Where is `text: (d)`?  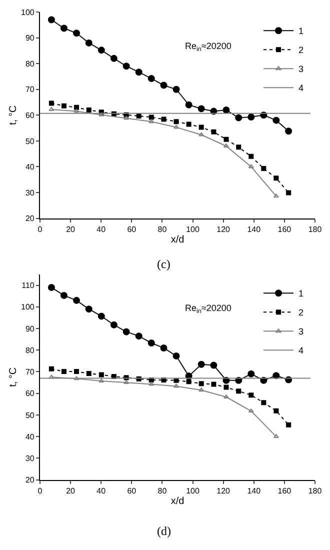
text: (d) is located at coordinates (164, 531).